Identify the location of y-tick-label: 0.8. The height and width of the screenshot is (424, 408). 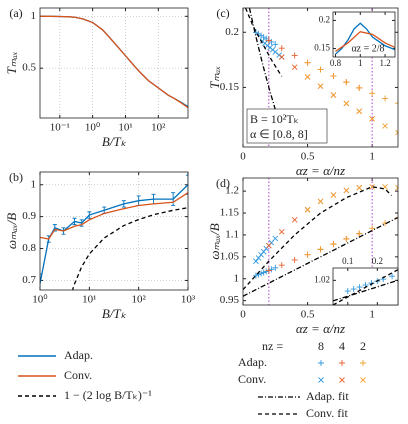
(29, 248).